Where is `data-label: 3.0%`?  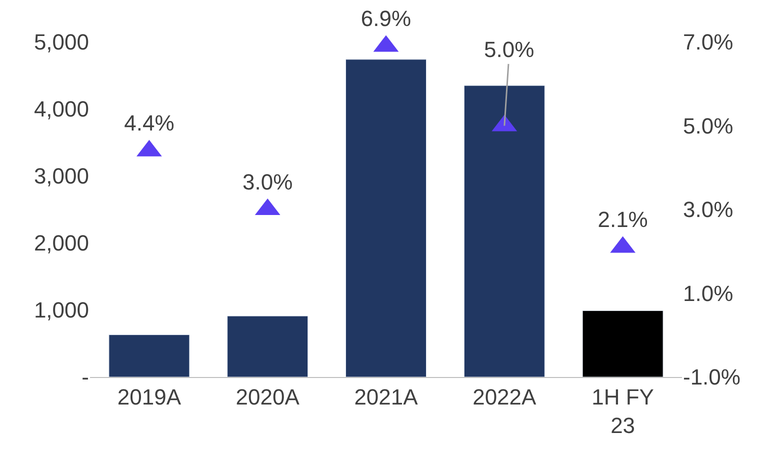 data-label: 3.0% is located at coordinates (267, 181).